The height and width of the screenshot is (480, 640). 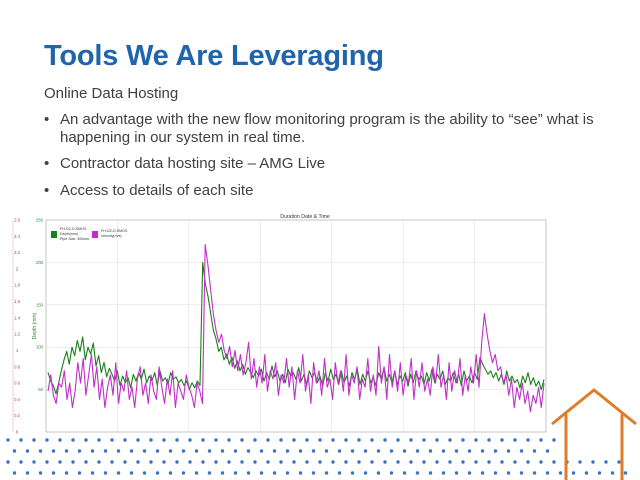 I want to click on velocity-tick-label: 1, so click(x=17, y=350).